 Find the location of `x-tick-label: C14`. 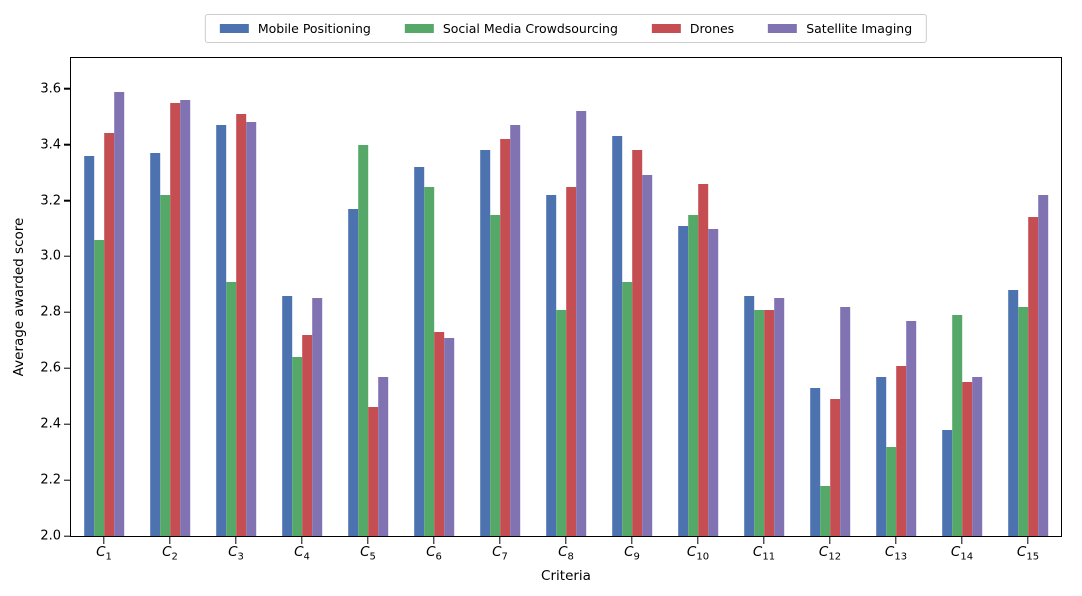

x-tick-label: C14 is located at coordinates (962, 553).